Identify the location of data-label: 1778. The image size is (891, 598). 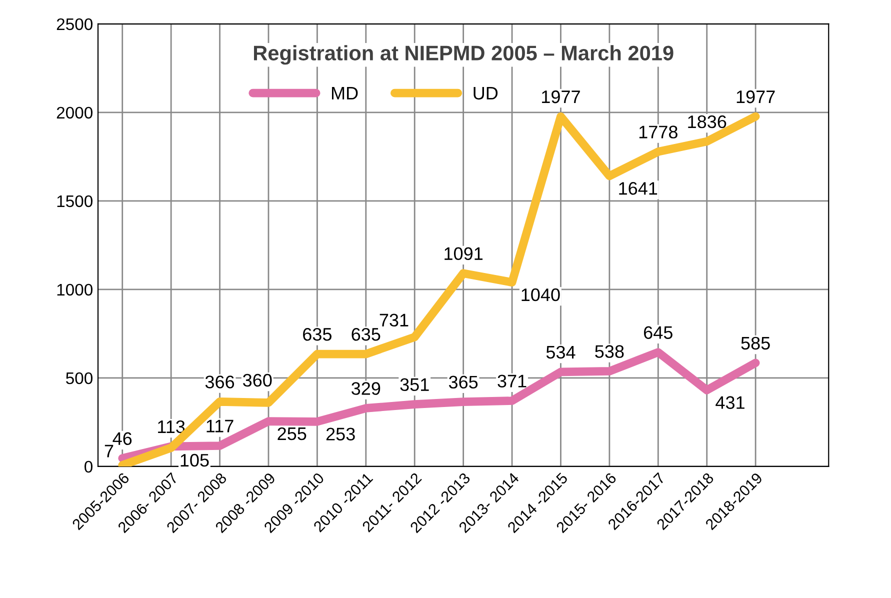
(658, 132).